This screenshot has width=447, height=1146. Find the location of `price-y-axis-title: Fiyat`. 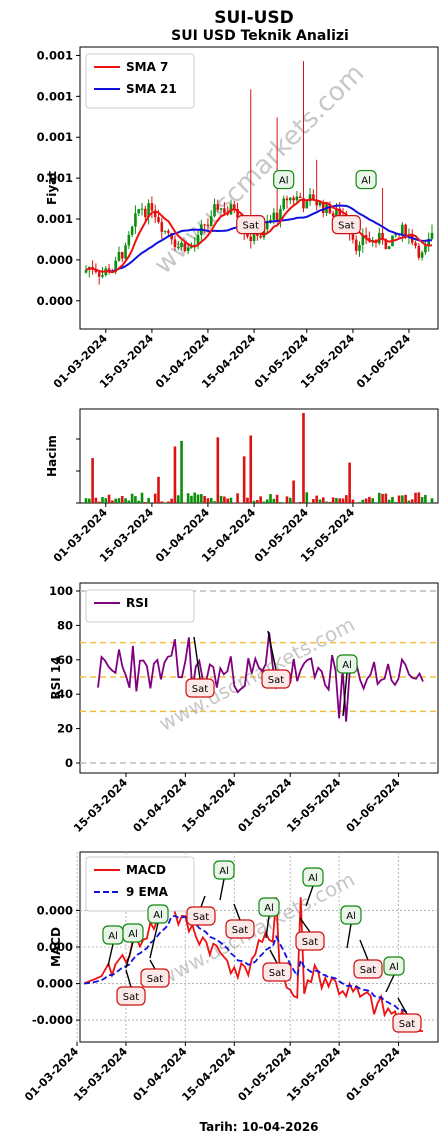

price-y-axis-title: Fiyat is located at coordinates (52, 188).